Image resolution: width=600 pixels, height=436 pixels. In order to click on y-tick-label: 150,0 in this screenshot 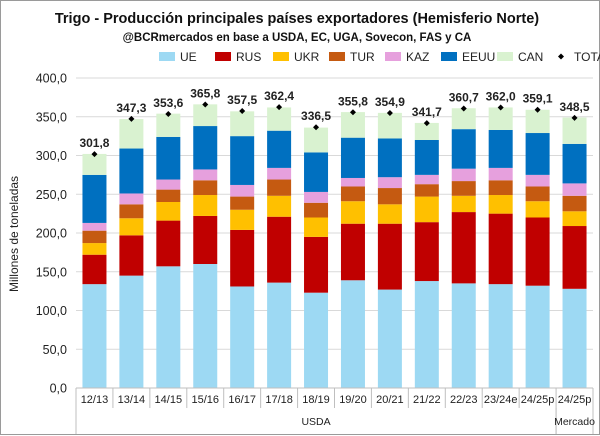, I will do `click(51, 272)`.